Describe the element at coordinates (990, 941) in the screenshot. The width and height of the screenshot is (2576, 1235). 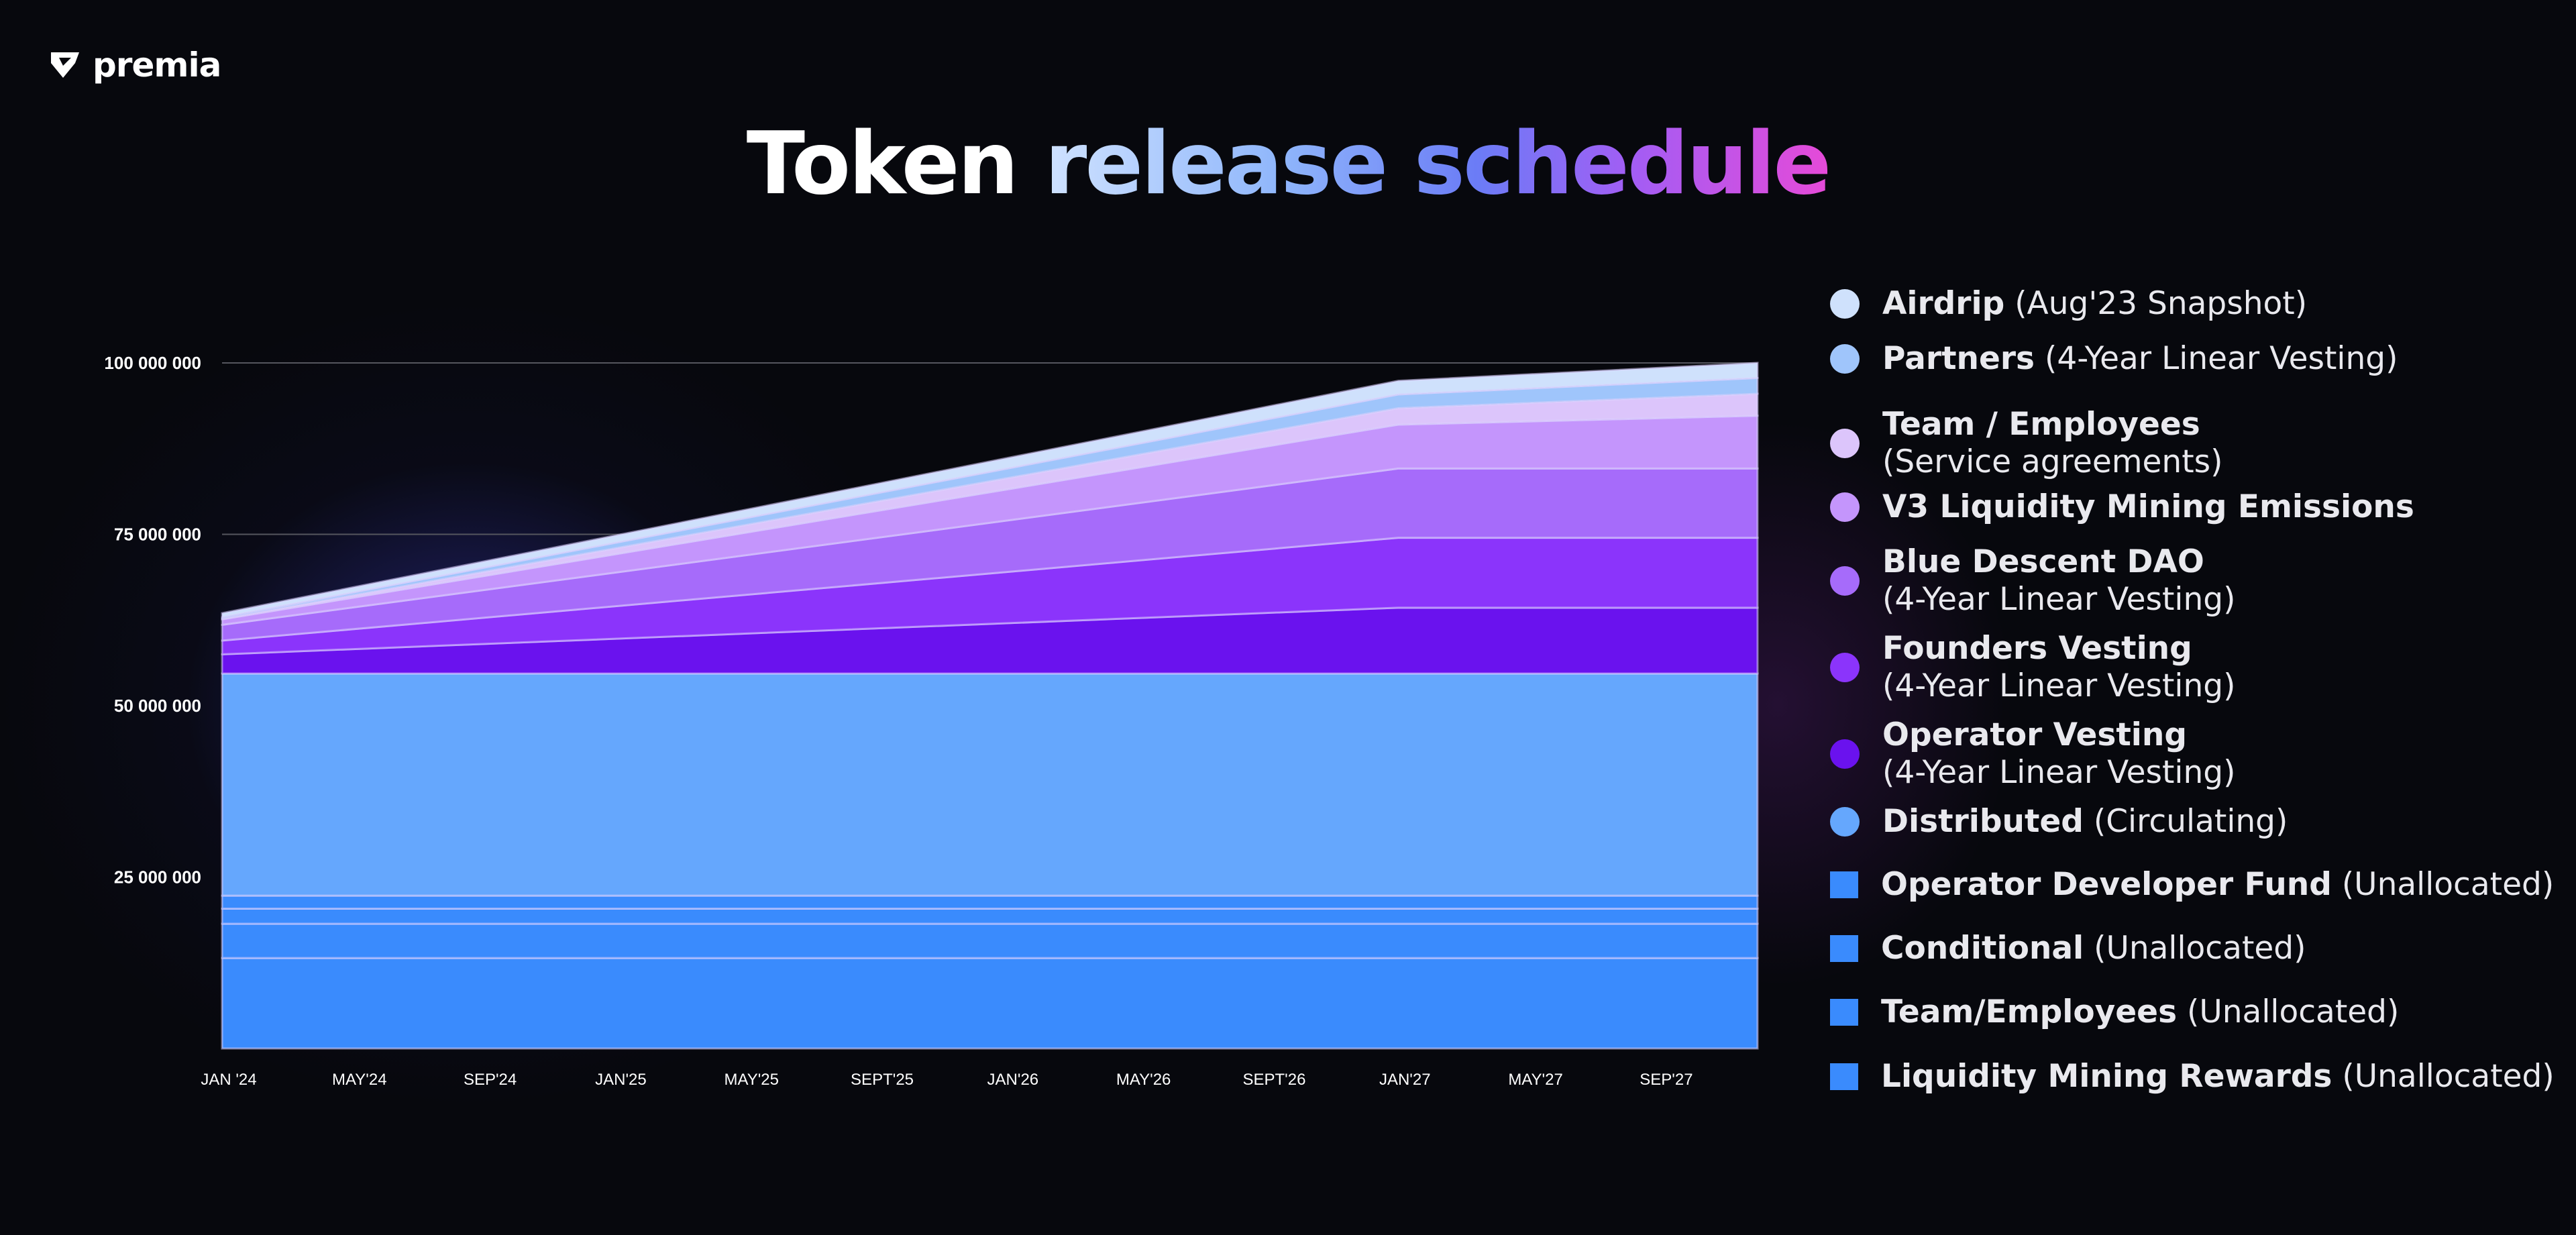
I see `area-team-employees` at that location.